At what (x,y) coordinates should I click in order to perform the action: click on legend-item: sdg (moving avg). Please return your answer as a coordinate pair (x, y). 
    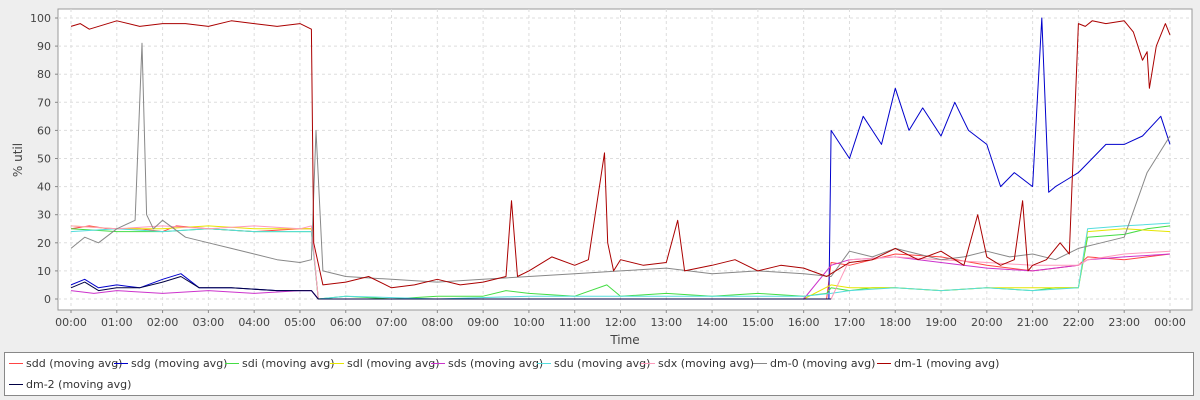
    Looking at the image, I should click on (170, 364).